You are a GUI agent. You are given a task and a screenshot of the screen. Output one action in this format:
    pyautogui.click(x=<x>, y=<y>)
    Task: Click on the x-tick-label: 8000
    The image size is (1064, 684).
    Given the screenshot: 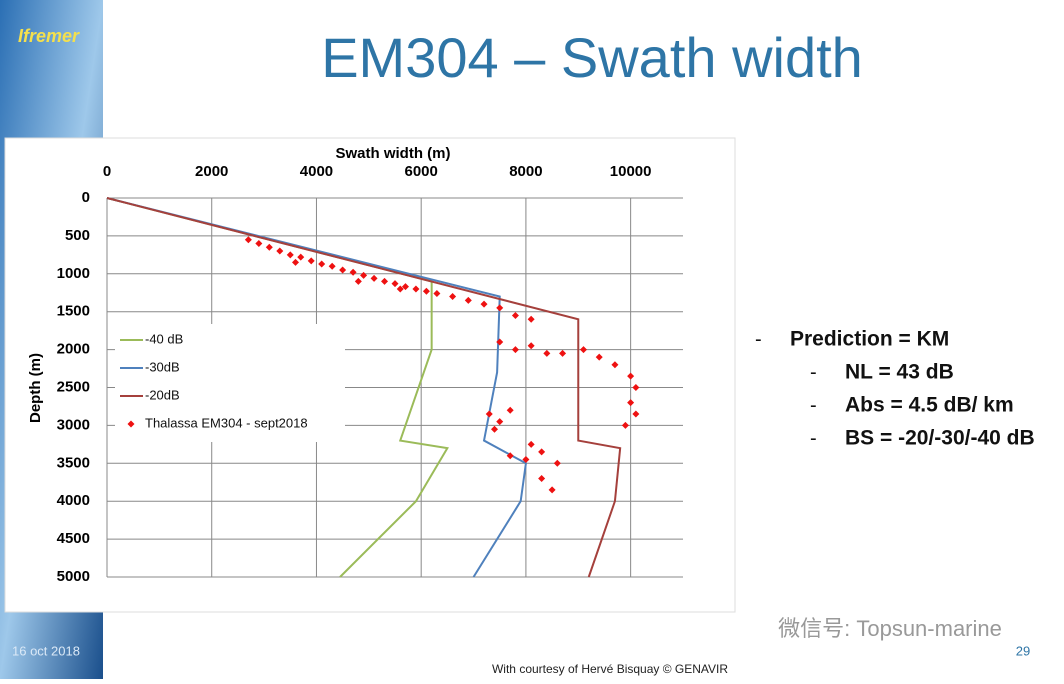 What is the action you would take?
    pyautogui.click(x=525, y=171)
    